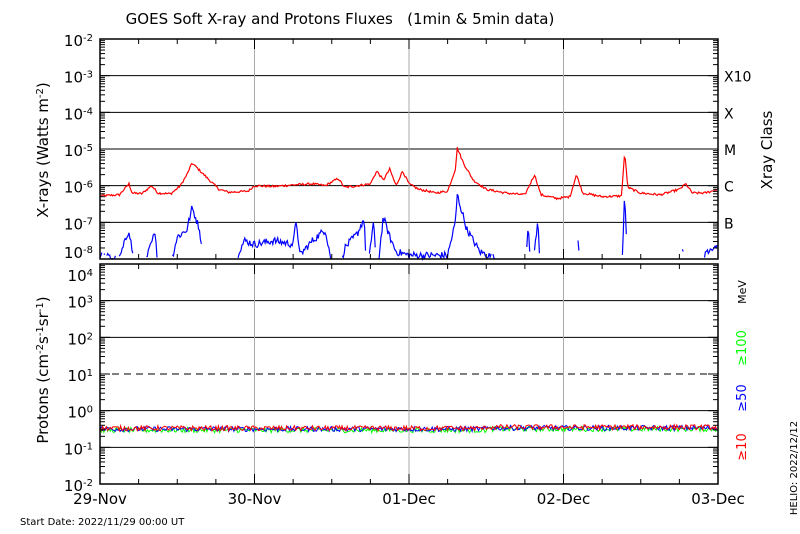 This screenshot has width=800, height=534. I want to click on x-tick-label: 30-Nov, so click(255, 499).